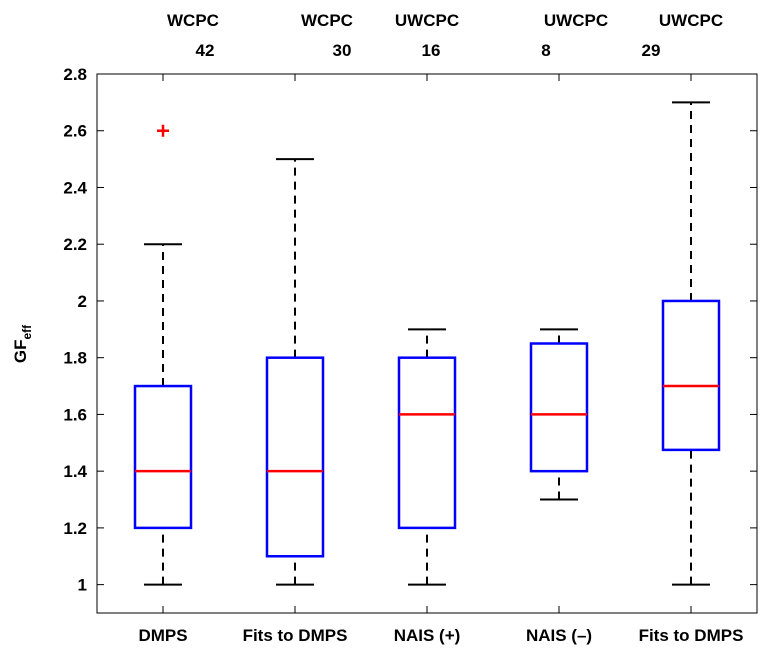  I want to click on x-tick-label: NAIS (+), so click(427, 635).